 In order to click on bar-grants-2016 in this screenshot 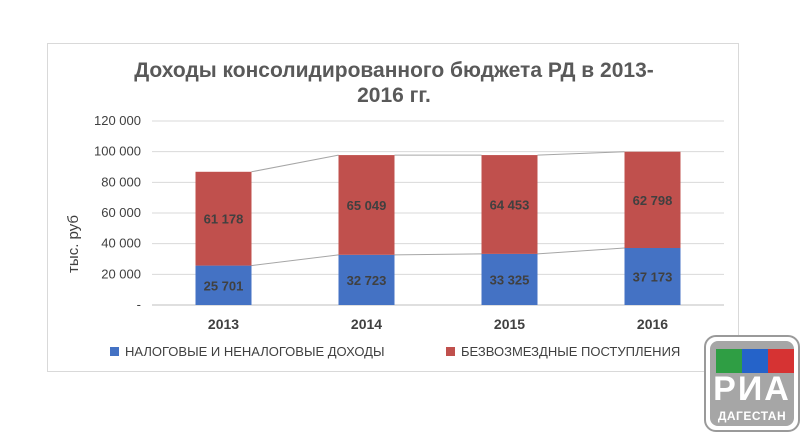, I will do `click(652, 200)`.